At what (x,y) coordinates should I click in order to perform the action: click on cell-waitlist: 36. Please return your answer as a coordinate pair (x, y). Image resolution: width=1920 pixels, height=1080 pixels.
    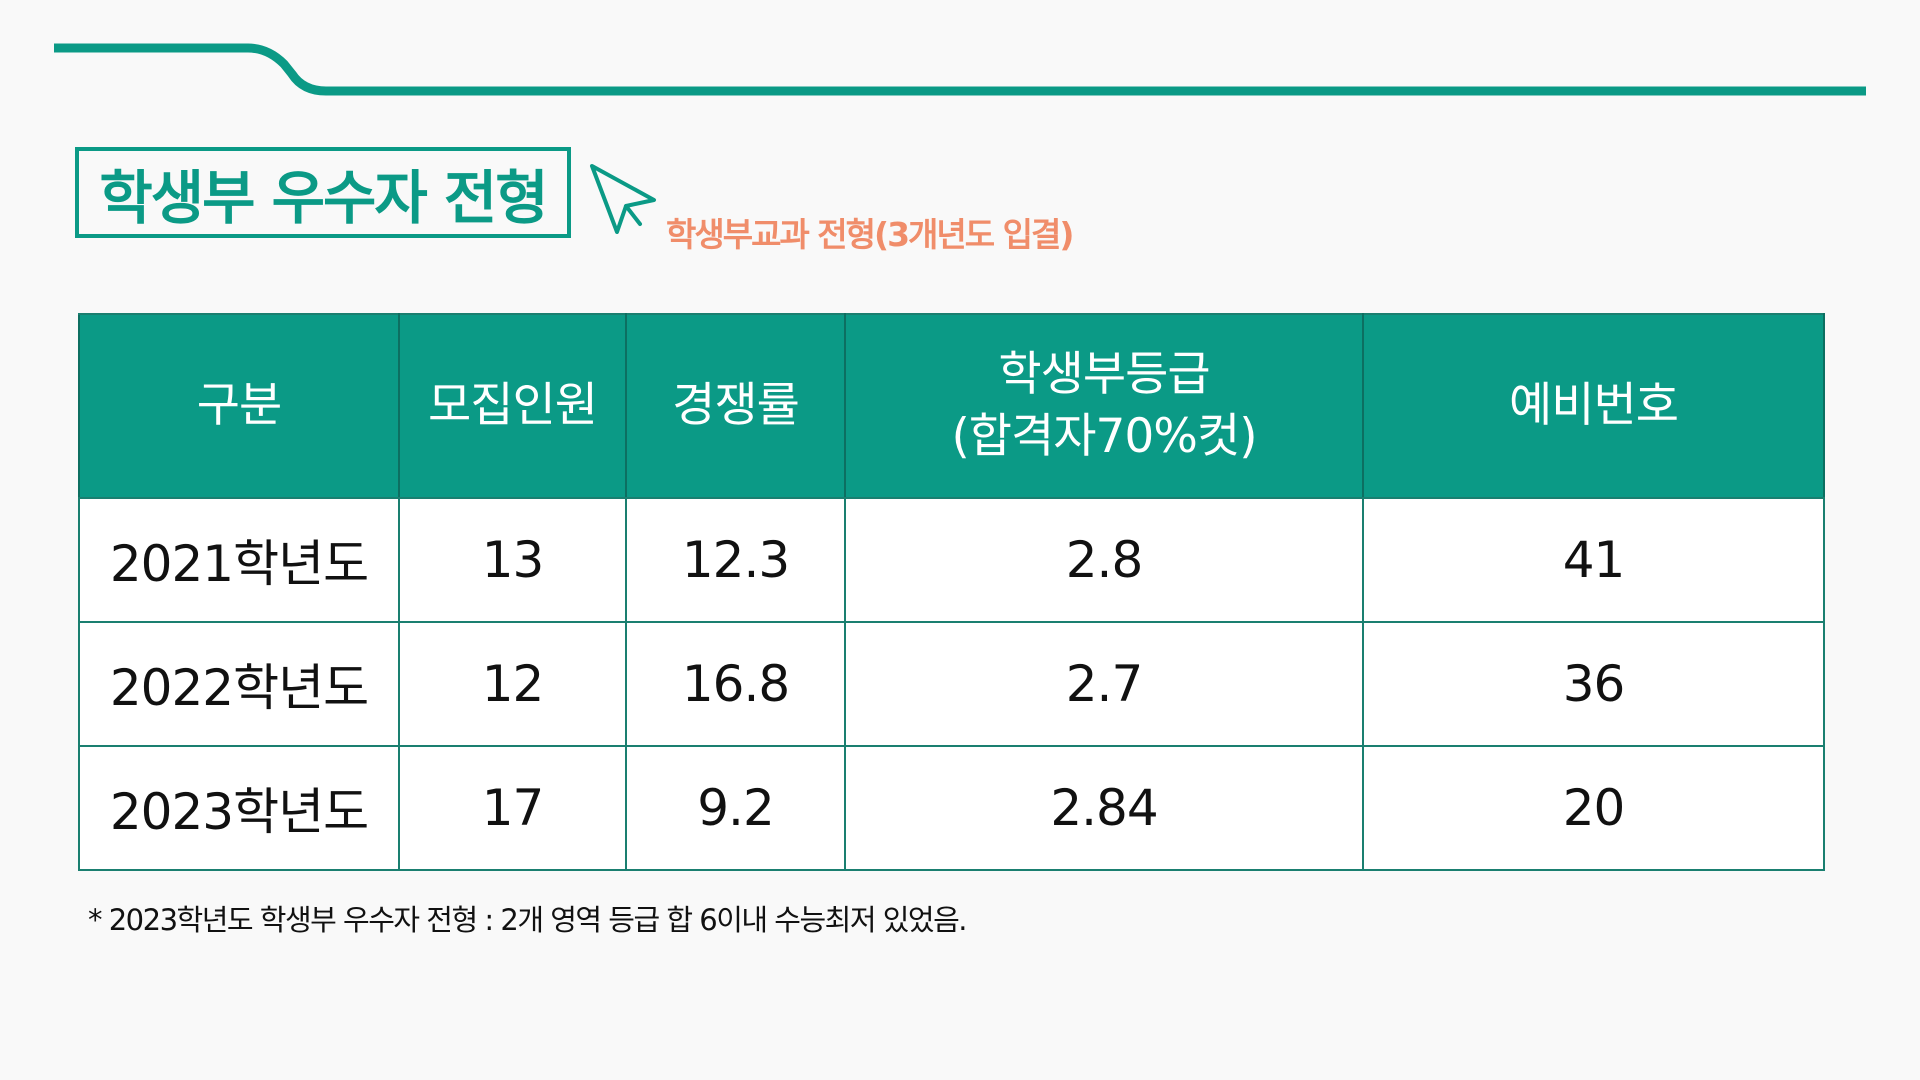
    Looking at the image, I should click on (1593, 684).